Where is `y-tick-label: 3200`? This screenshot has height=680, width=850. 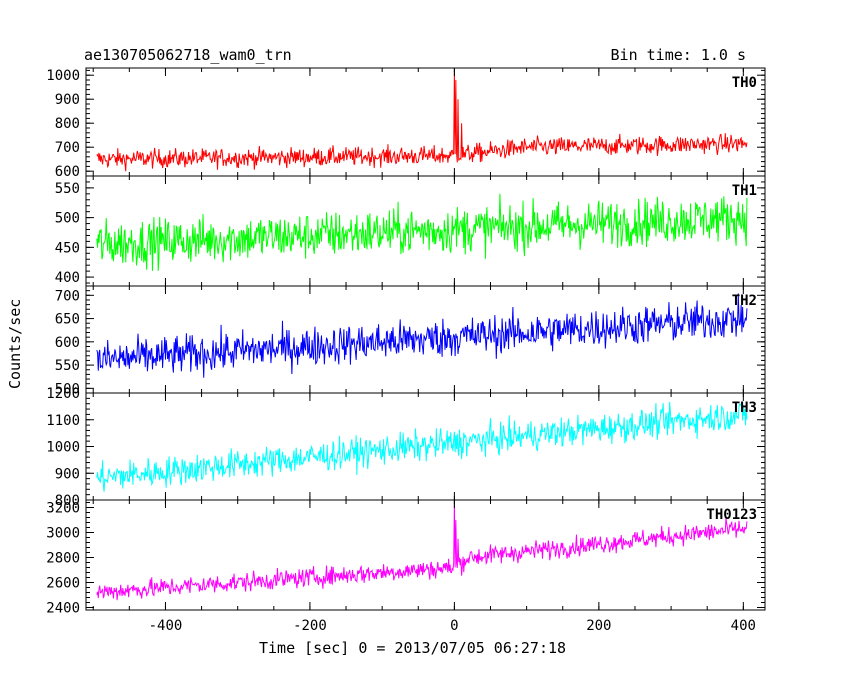
y-tick-label: 3200 is located at coordinates (63, 509).